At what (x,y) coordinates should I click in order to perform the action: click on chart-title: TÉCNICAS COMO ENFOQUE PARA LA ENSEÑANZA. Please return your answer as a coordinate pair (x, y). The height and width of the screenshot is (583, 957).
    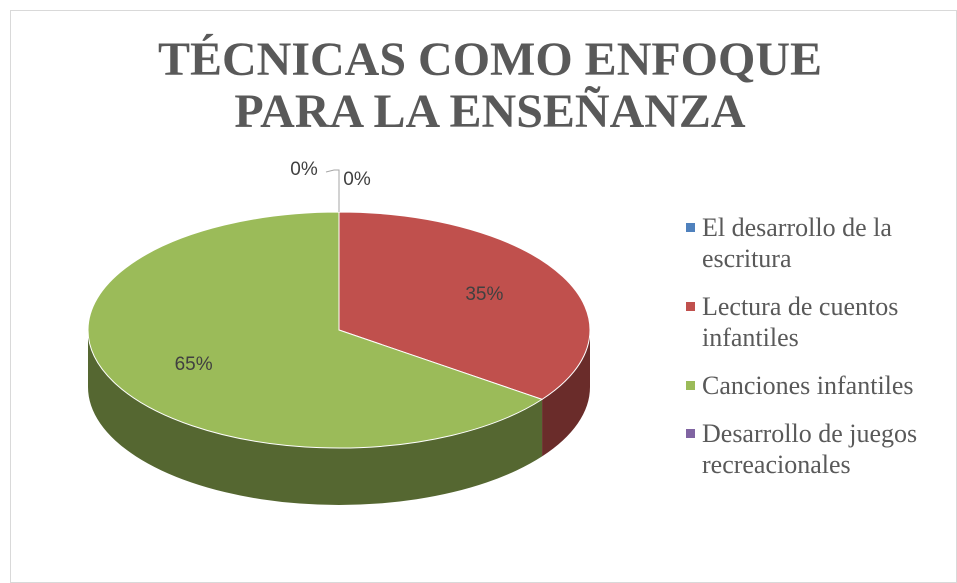
    Looking at the image, I should click on (490, 85).